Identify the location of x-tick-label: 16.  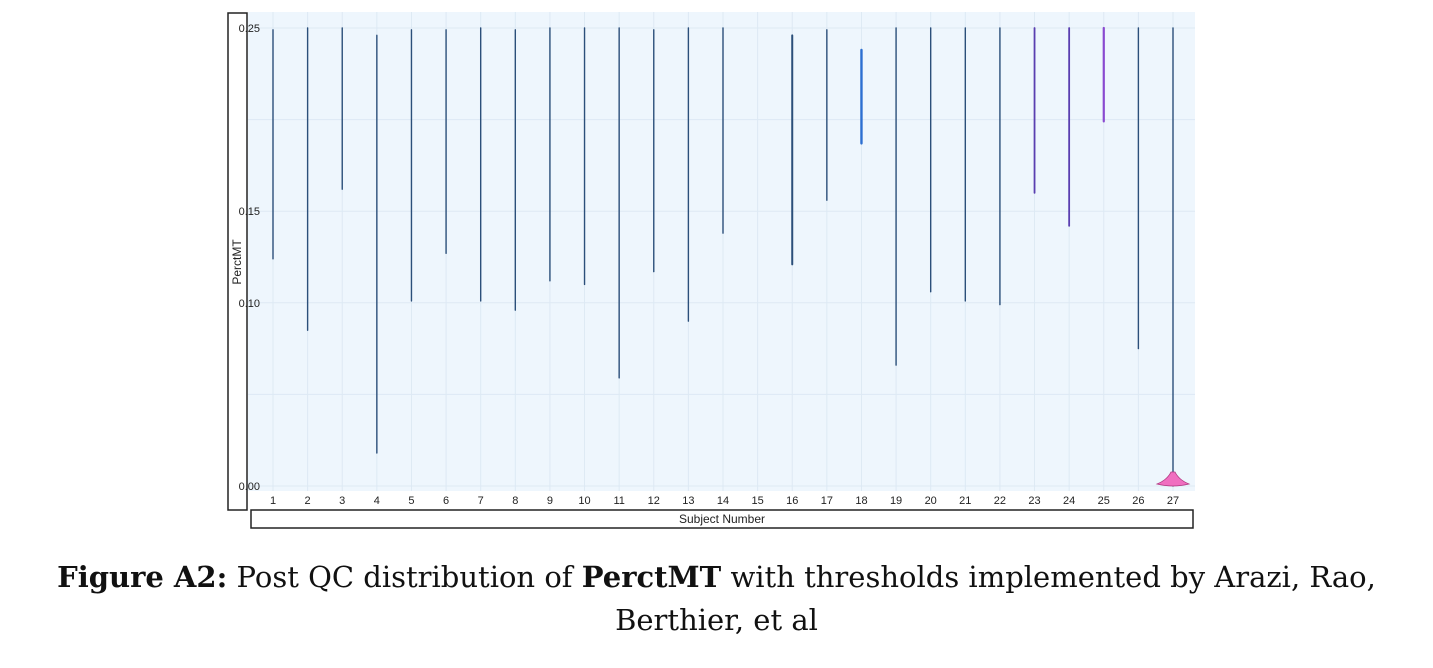
(792, 501).